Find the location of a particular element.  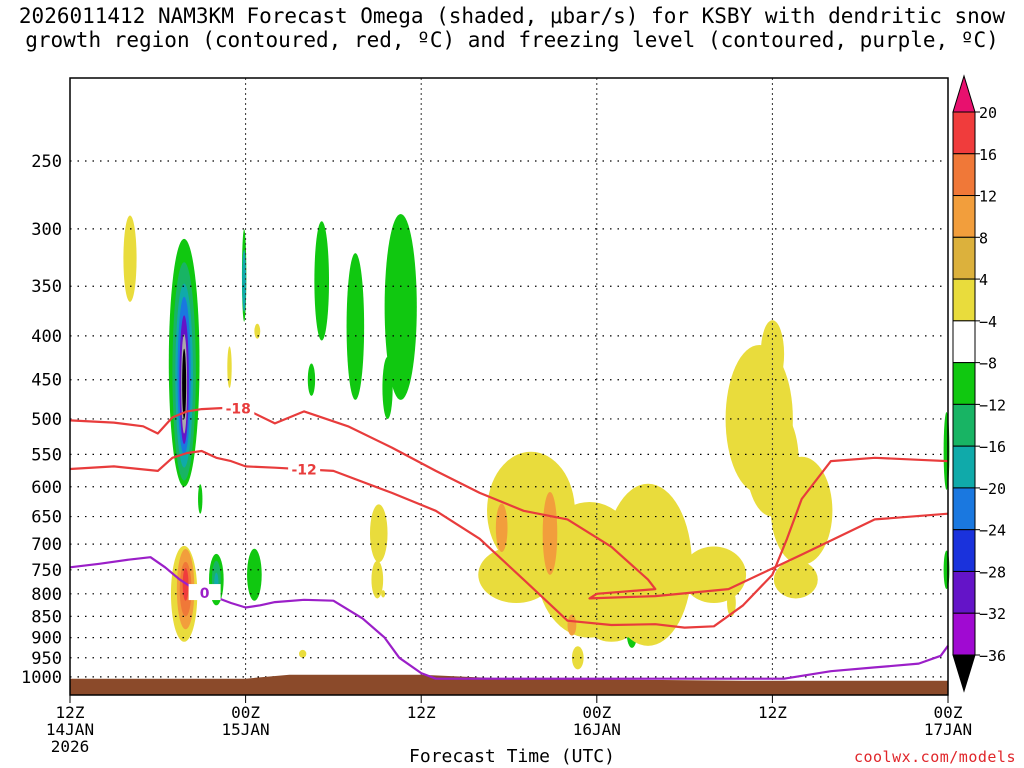

x-tick-date: 16JAN is located at coordinates (597, 729).